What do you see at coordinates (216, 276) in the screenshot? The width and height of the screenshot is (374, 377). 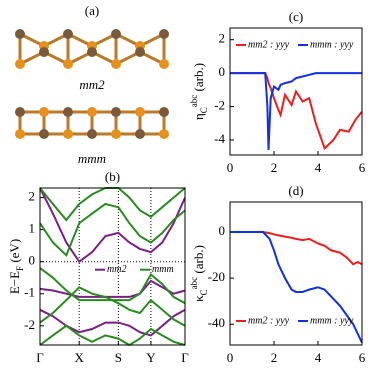 I see `y-tick-label: -20` at bounding box center [216, 276].